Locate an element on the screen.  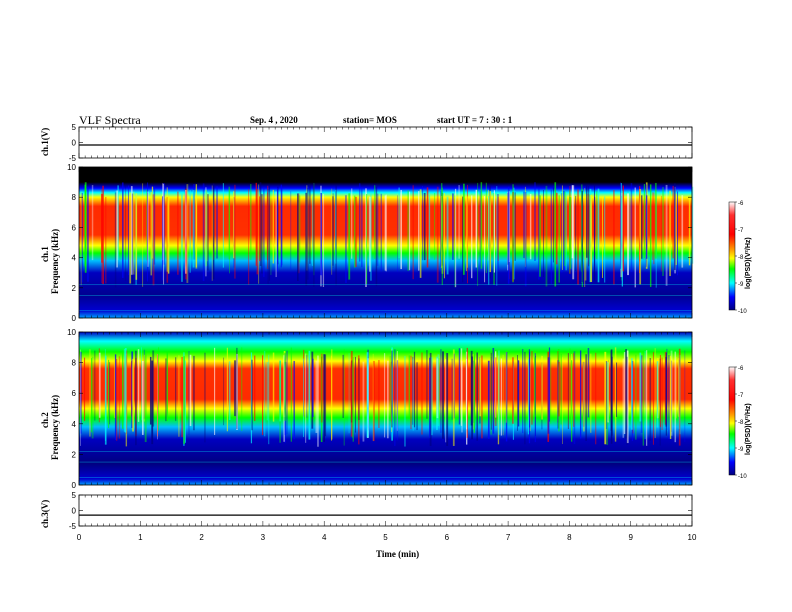
colorbar-1-tick-label: -7 is located at coordinates (741, 231).